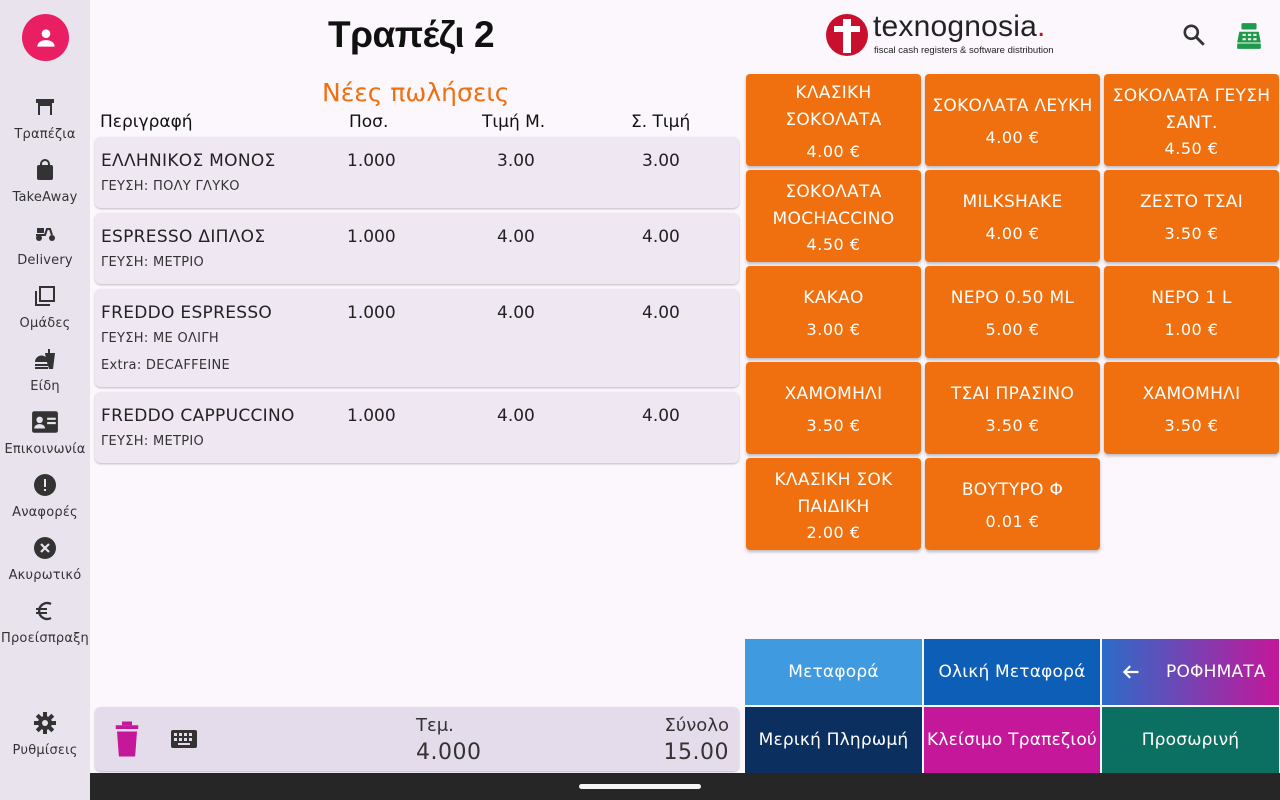 The image size is (1280, 800). I want to click on product-tile: ΝΕΡΟ 0.50 ML 5.00 €, so click(1012, 312).